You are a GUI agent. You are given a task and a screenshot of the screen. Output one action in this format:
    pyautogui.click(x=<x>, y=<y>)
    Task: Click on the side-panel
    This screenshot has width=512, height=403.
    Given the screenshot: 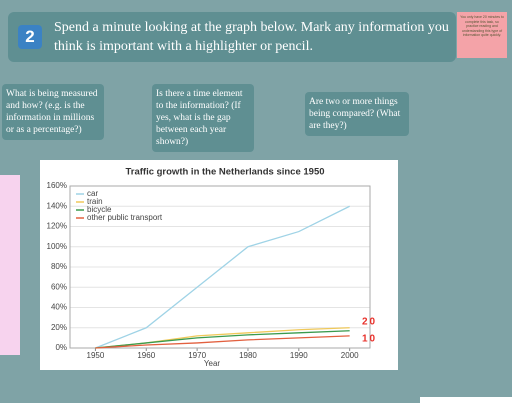 What is the action you would take?
    pyautogui.click(x=10, y=265)
    